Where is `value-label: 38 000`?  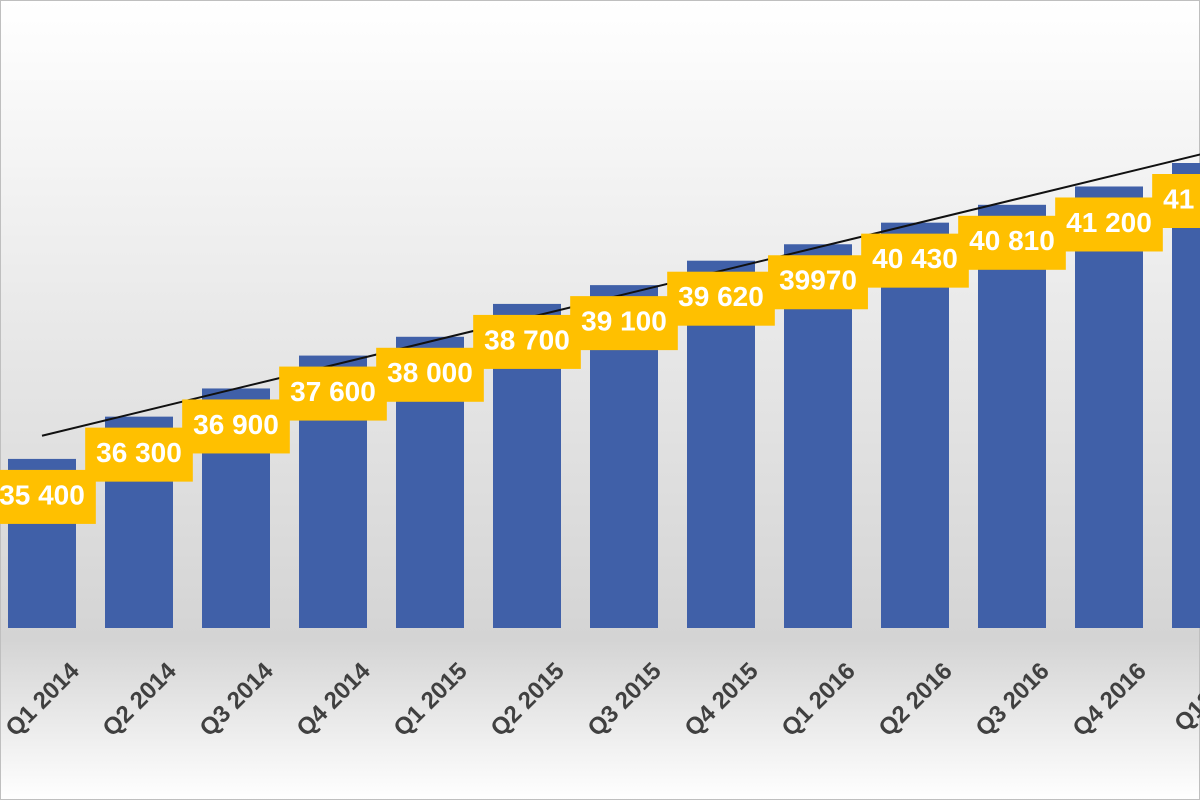
value-label: 38 000 is located at coordinates (430, 372).